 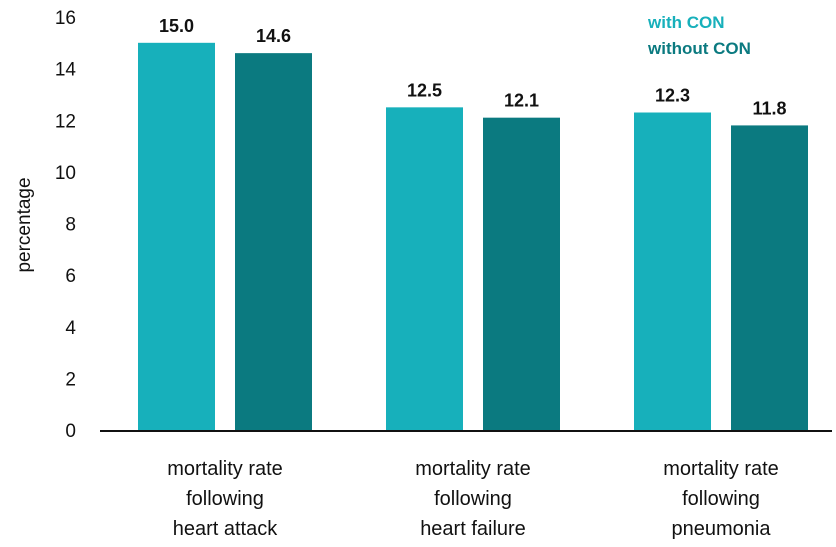 What do you see at coordinates (70, 225) in the screenshot?
I see `y-tick-label: 8` at bounding box center [70, 225].